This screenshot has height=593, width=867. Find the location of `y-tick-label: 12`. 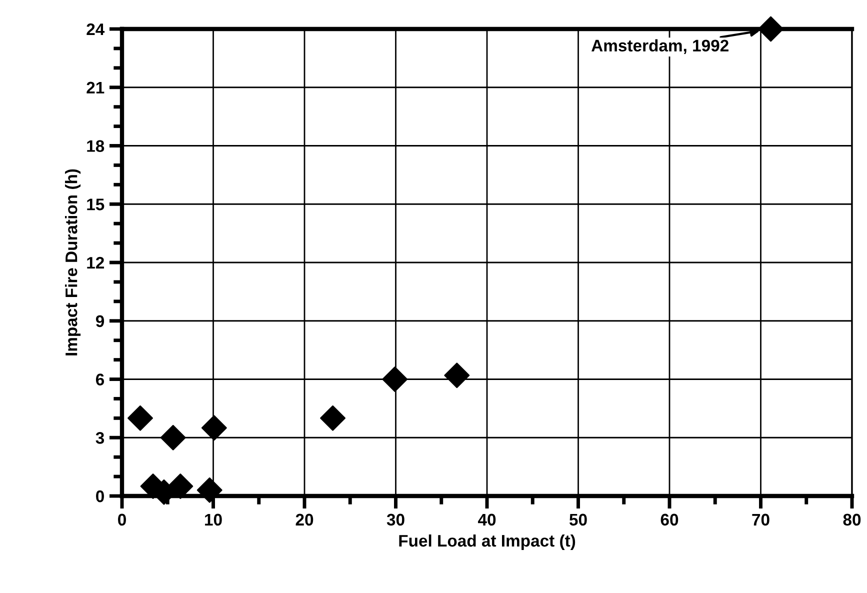

y-tick-label: 12 is located at coordinates (95, 262).